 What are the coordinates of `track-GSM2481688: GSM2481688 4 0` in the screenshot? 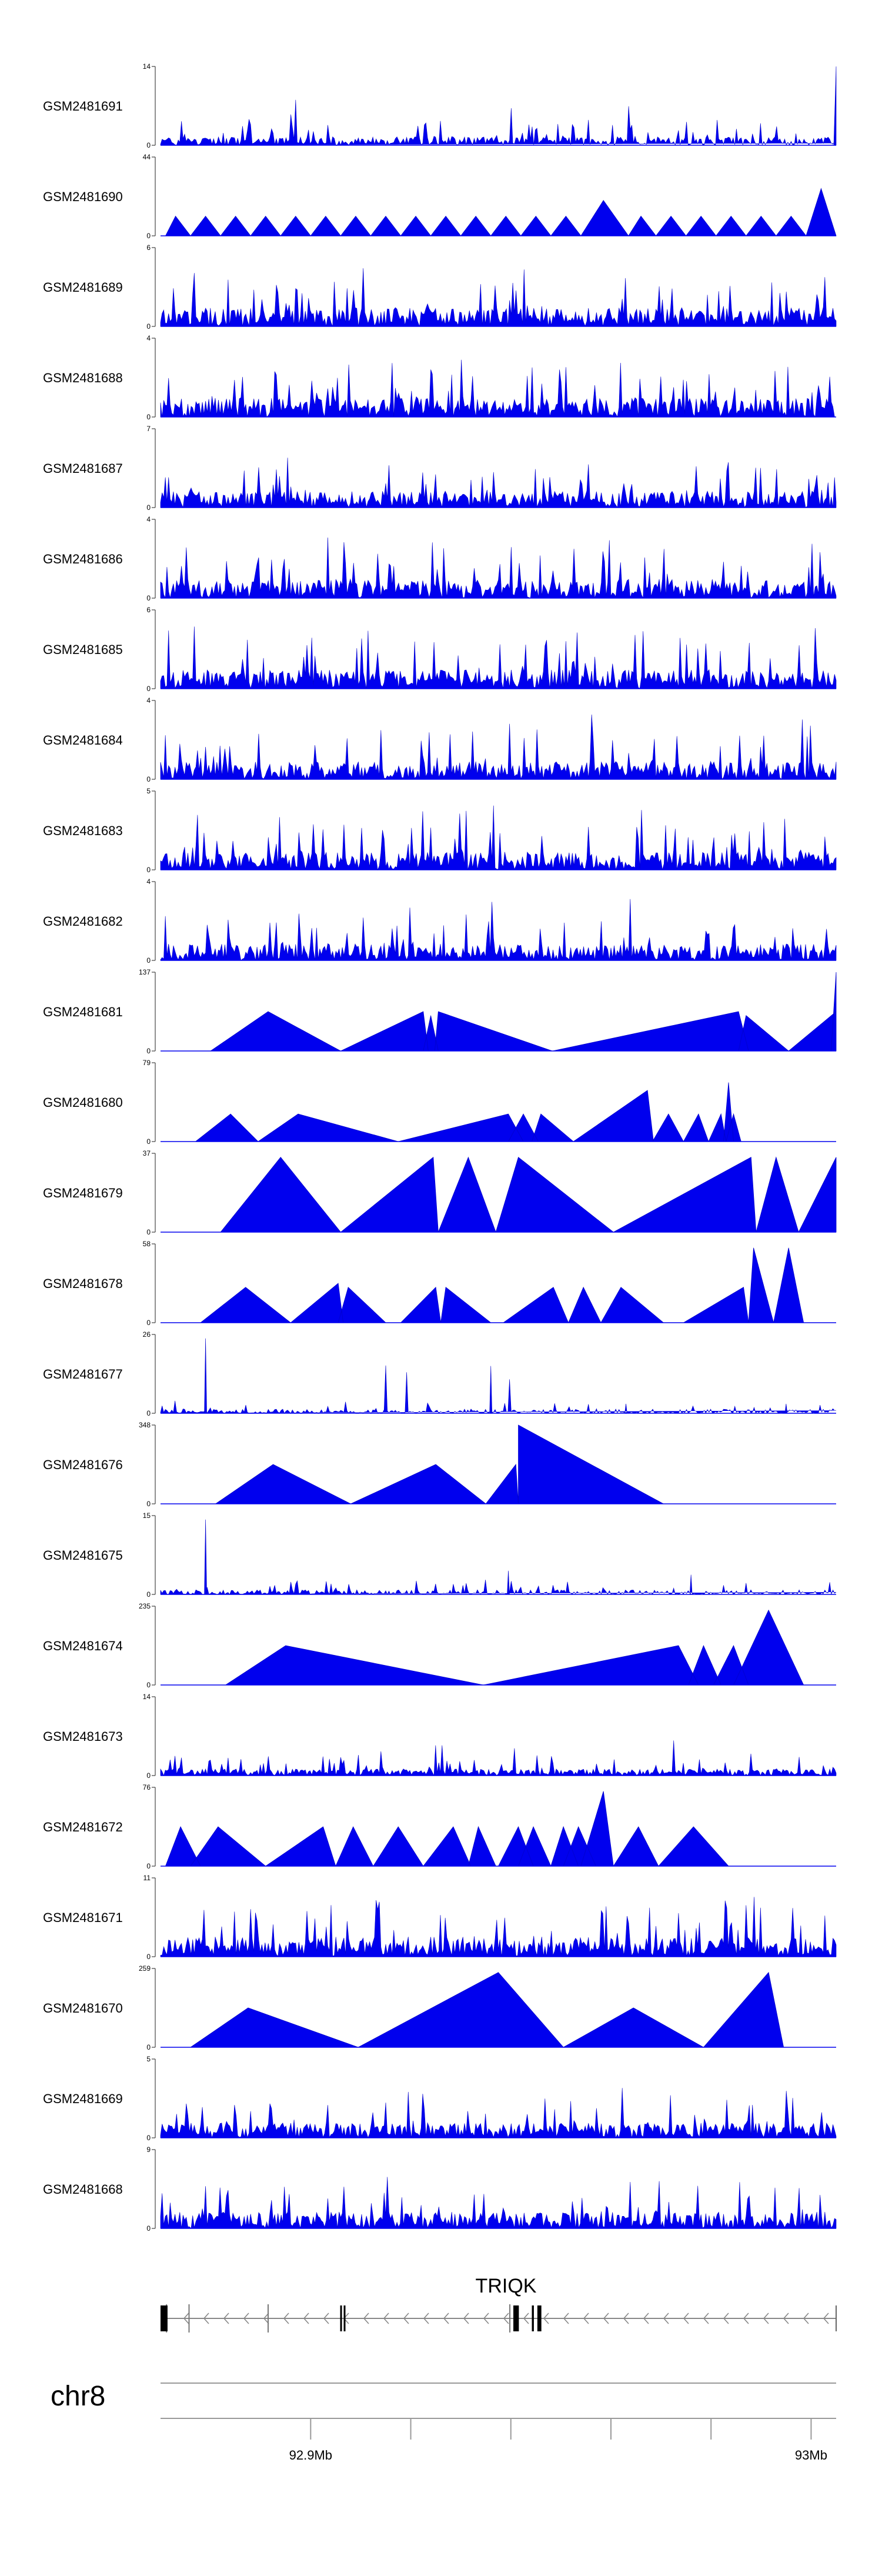 It's located at (440, 377).